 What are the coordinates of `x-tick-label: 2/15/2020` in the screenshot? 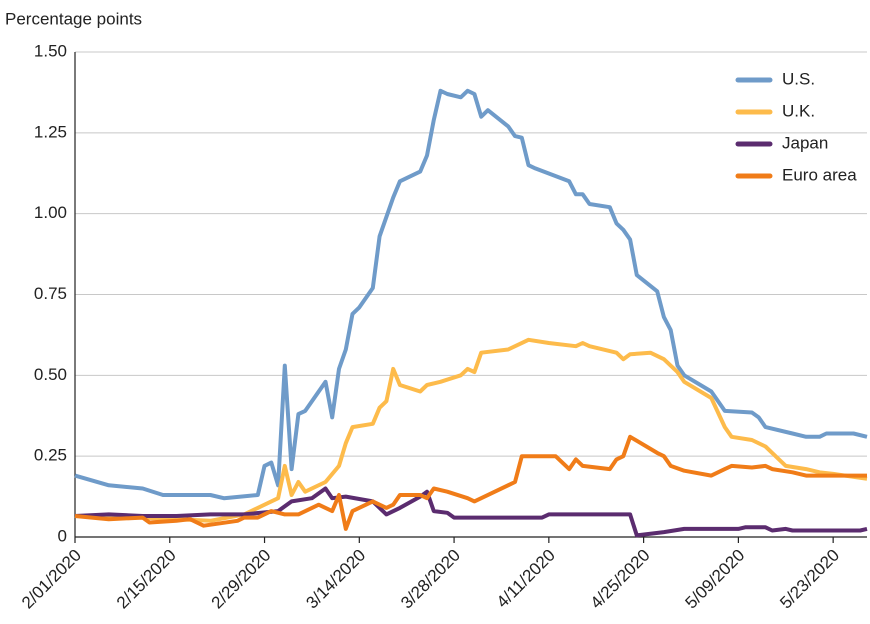 It's located at (146, 579).